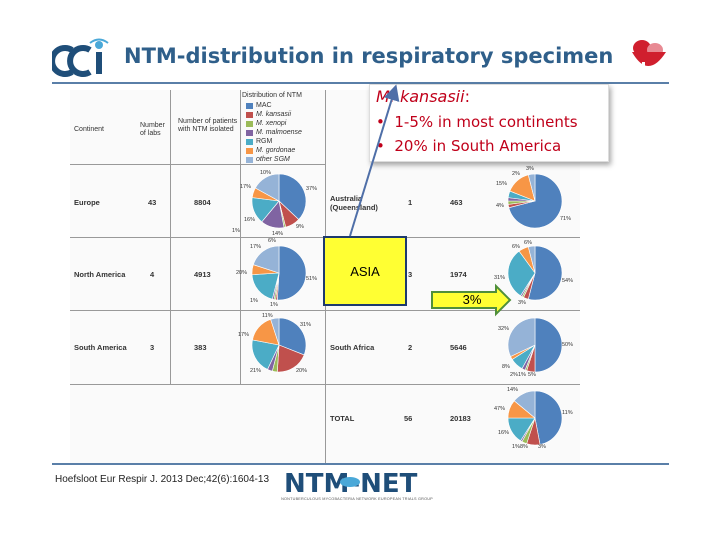 This screenshot has height=540, width=720. I want to click on col-labs: Number of labs, so click(152, 129).